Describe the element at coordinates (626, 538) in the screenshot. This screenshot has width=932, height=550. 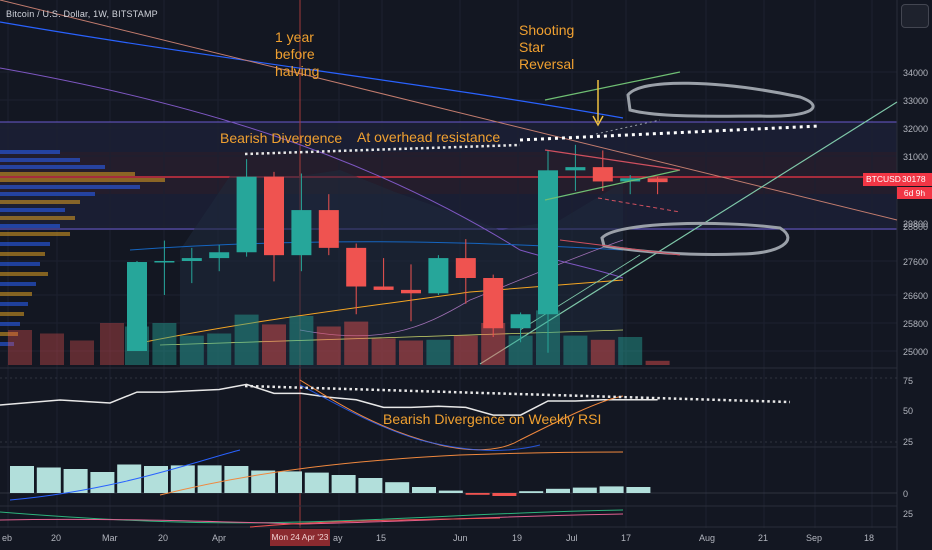
I see `x-tick-label: 17` at that location.